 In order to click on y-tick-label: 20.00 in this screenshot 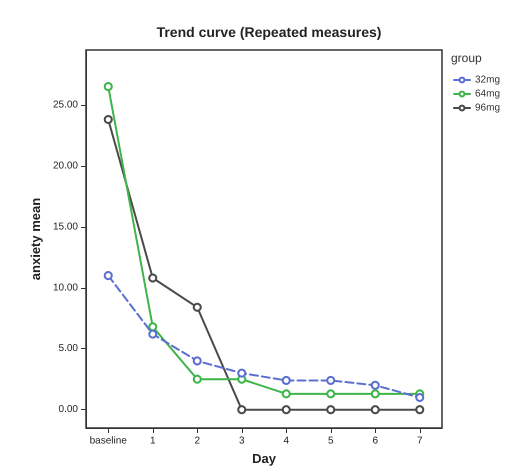, I will do `click(65, 166)`.